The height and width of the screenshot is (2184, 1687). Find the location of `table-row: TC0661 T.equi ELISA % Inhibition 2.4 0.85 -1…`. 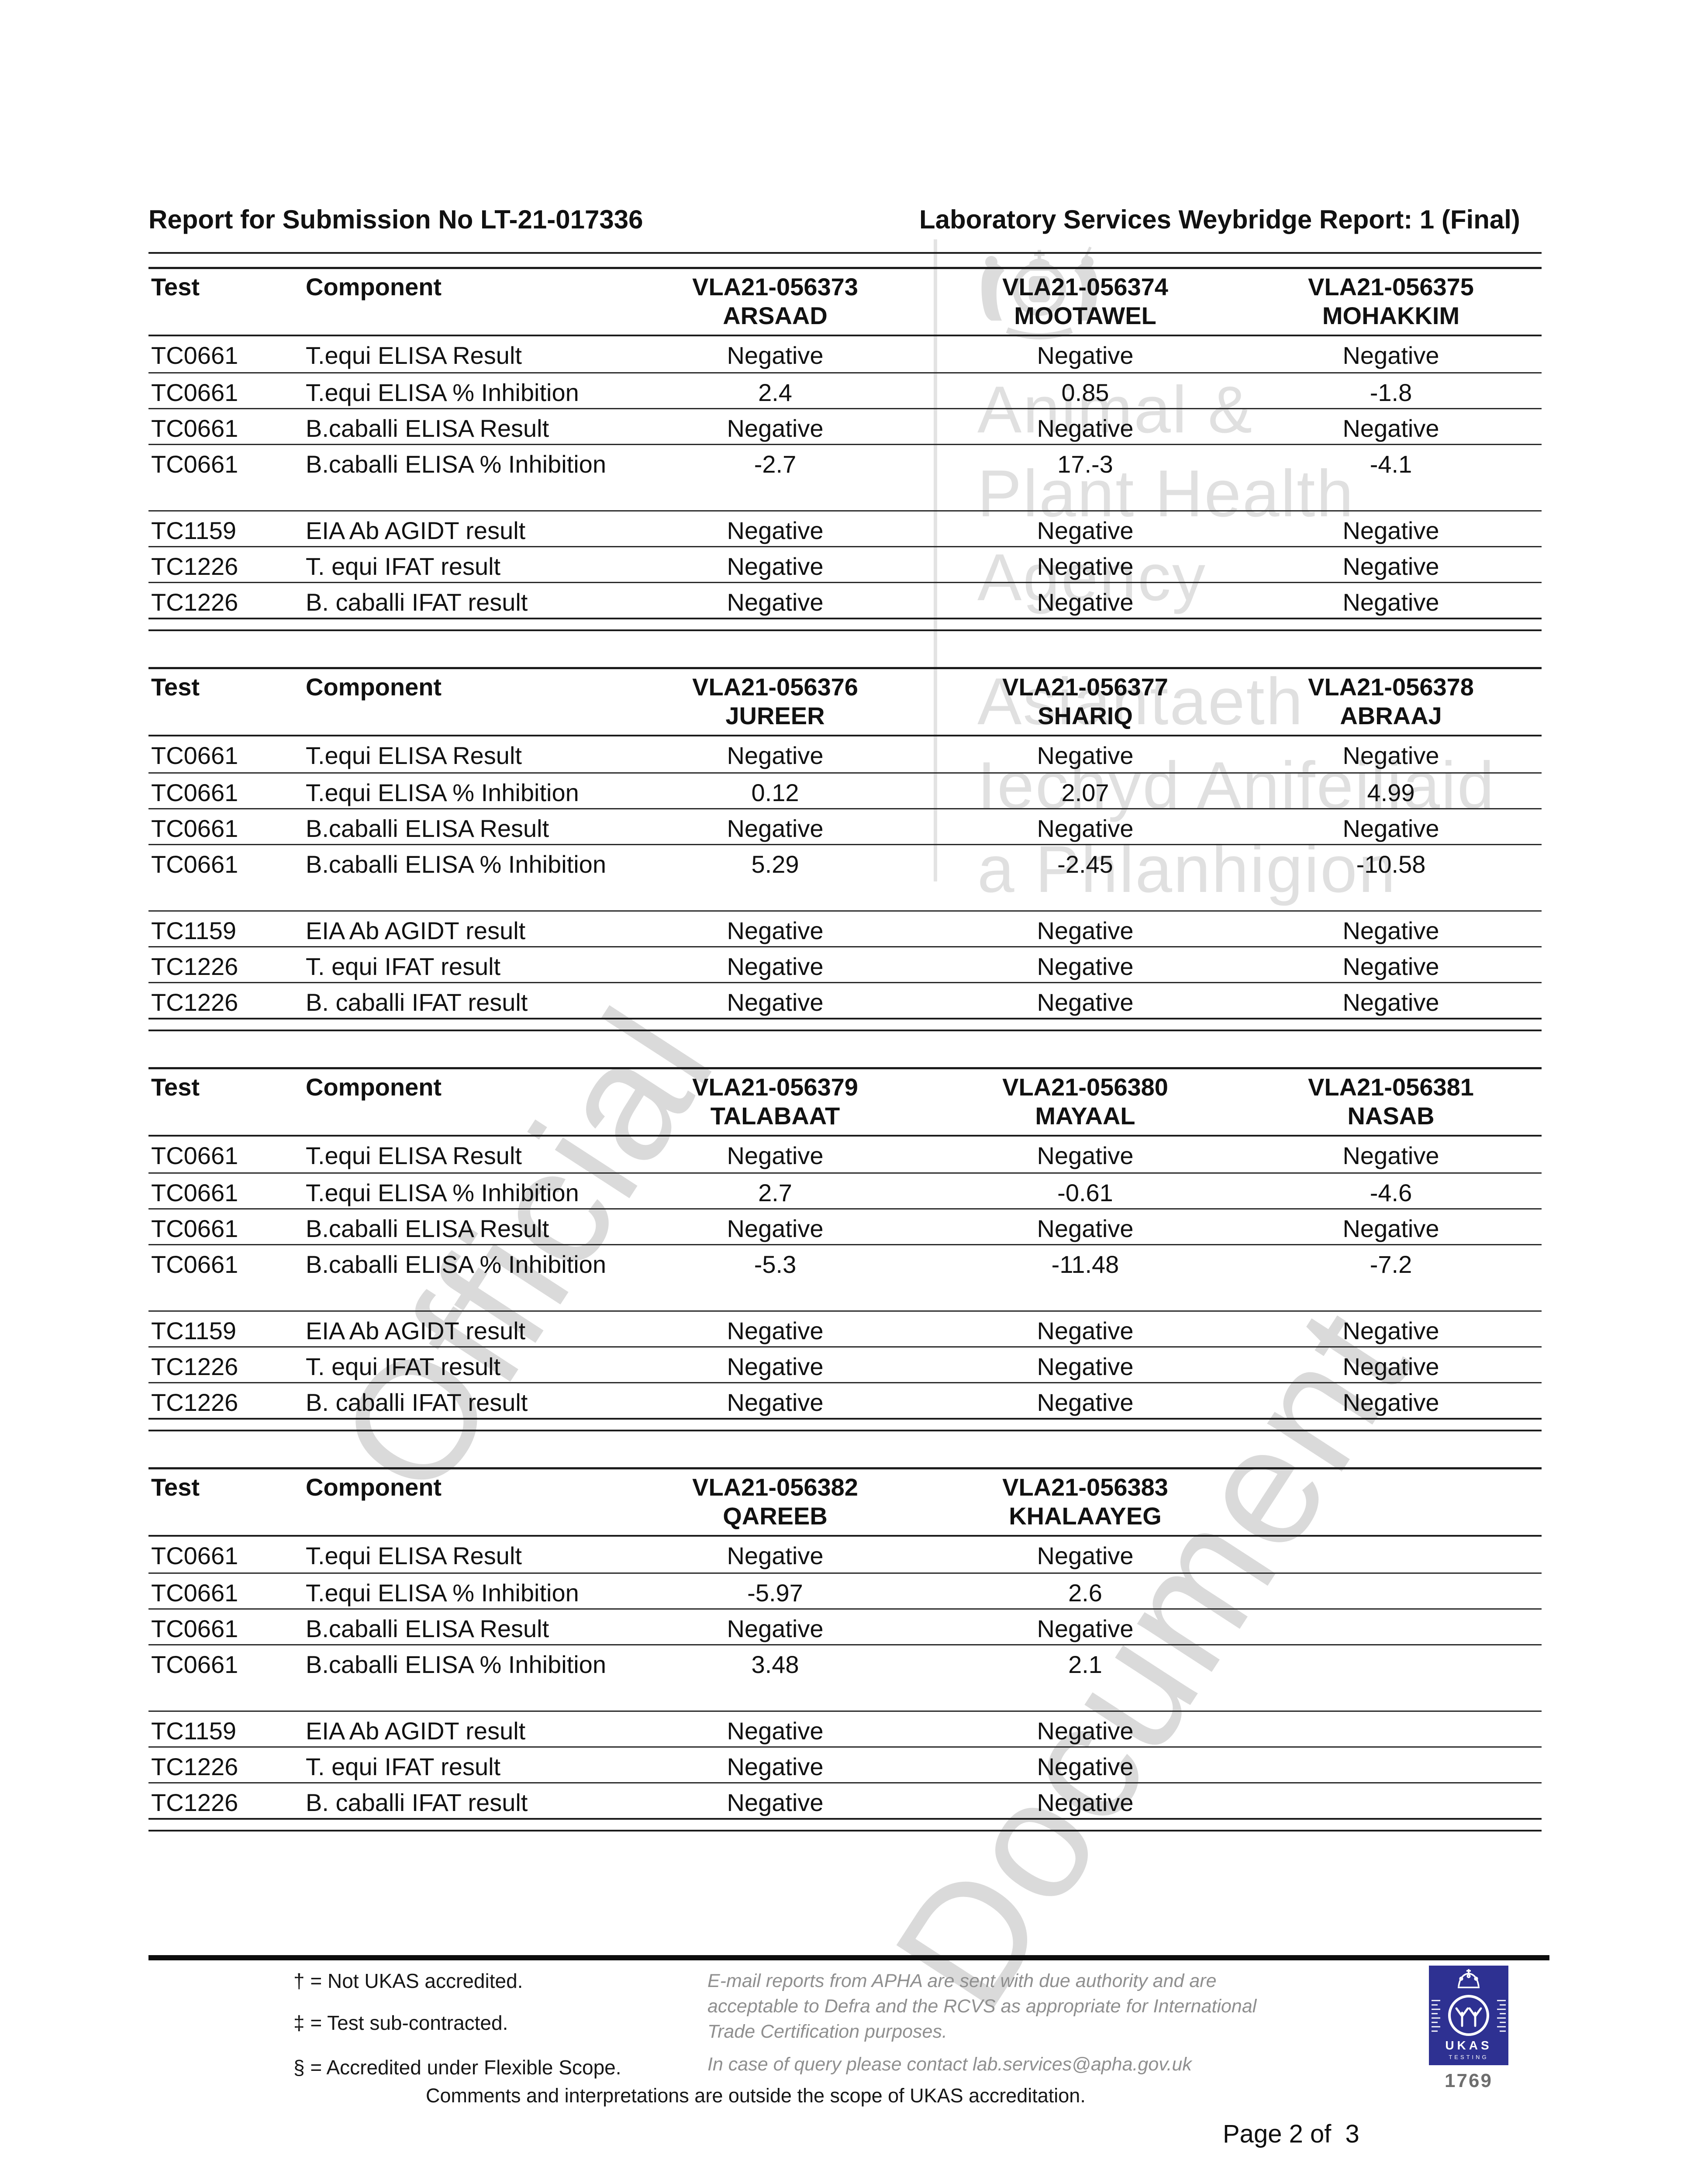

table-row: TC0661 T.equi ELISA % Inhibition 2.4 0.85 -1… is located at coordinates (845, 390).